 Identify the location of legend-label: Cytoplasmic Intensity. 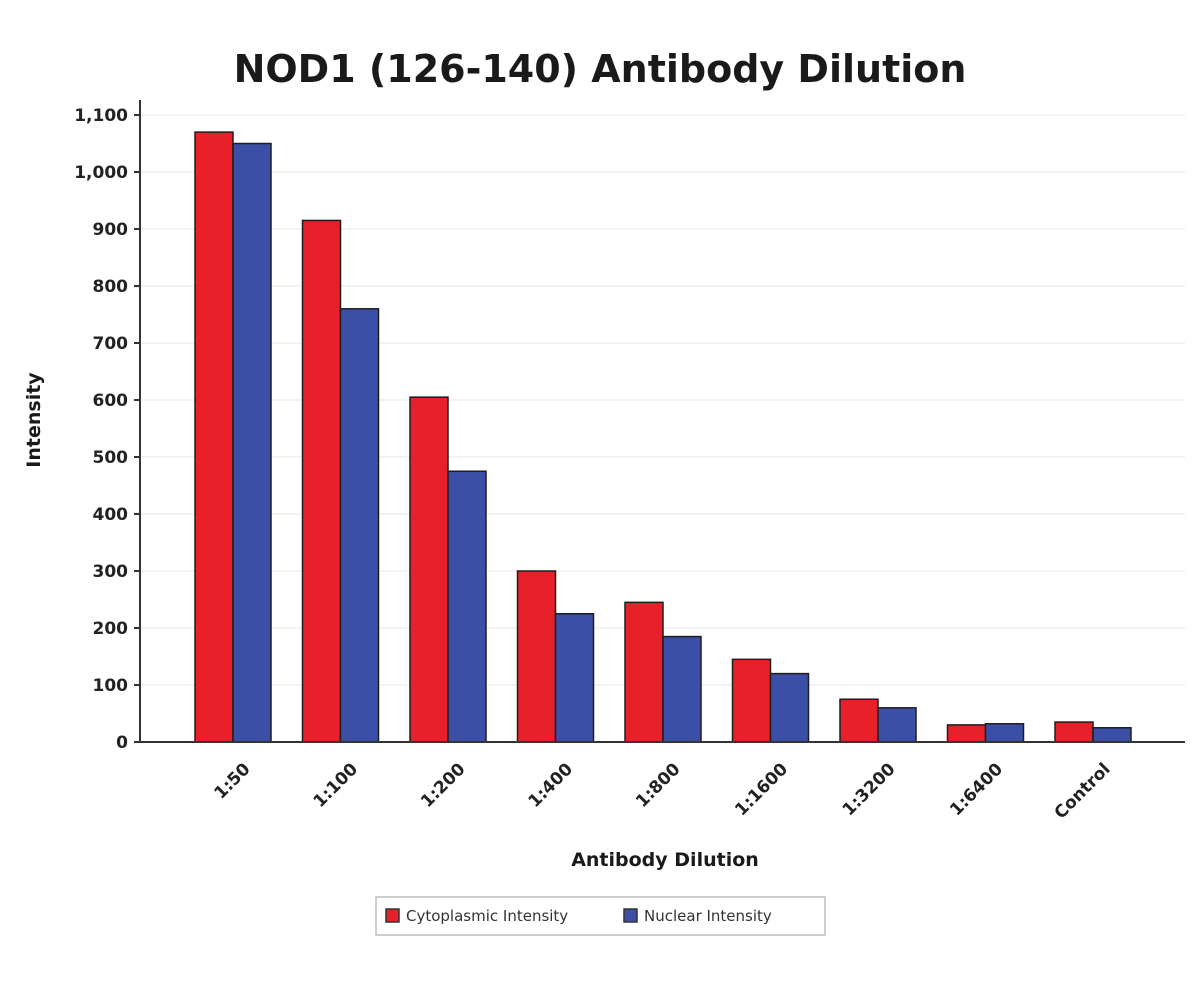
(487, 916).